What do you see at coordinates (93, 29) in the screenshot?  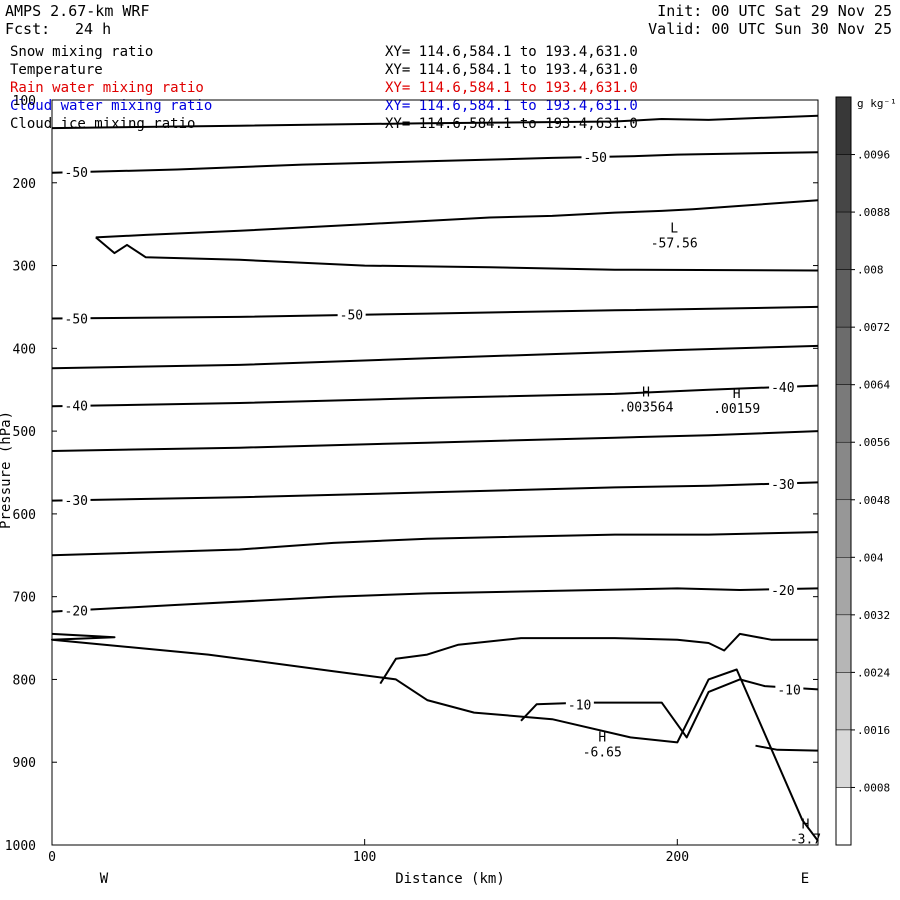 I see `forecast-hours: 24 h` at bounding box center [93, 29].